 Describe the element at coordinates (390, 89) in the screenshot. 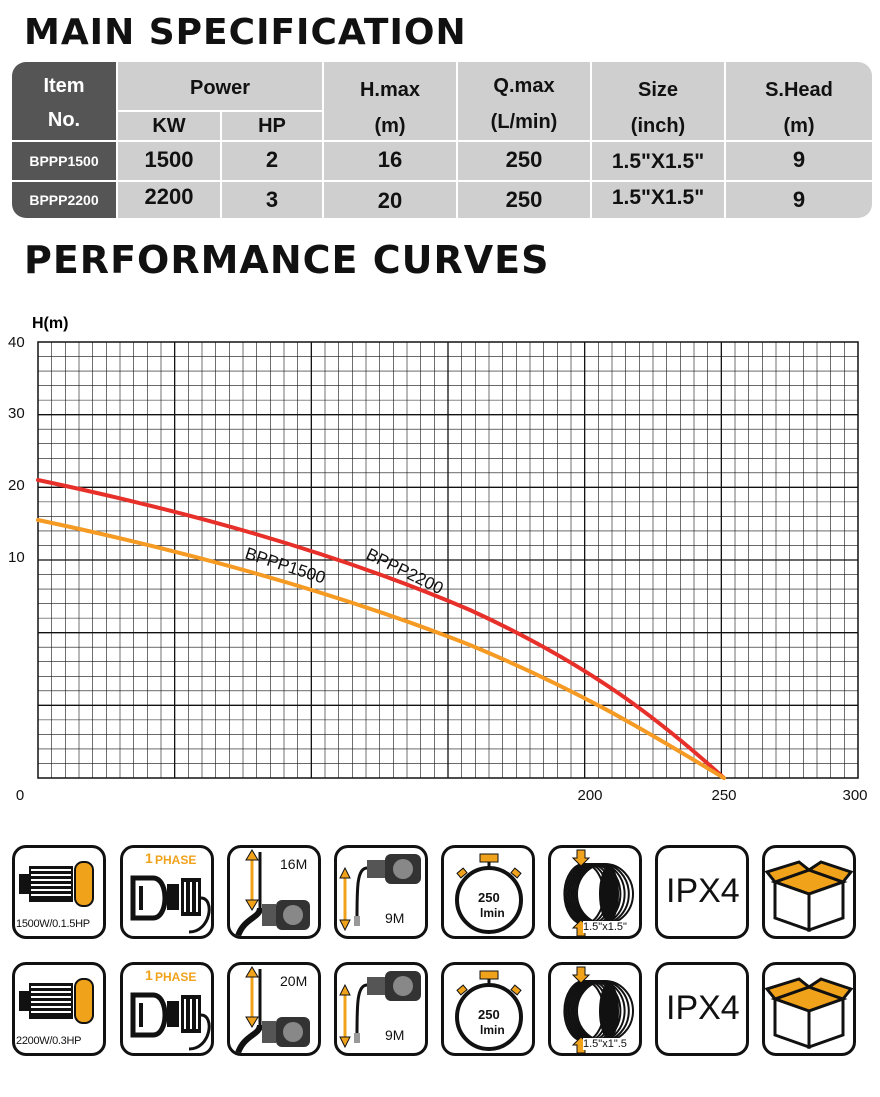

I see `hmax-header: H.max` at that location.